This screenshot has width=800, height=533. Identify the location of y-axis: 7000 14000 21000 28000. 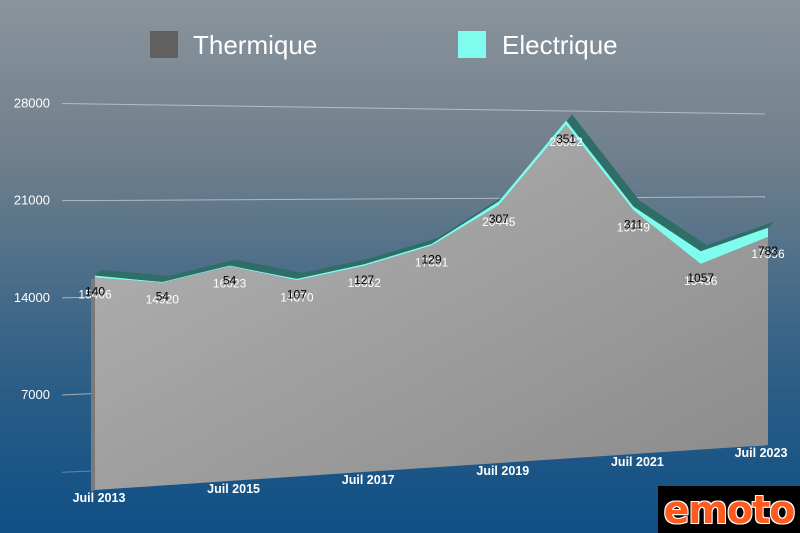
(32, 249).